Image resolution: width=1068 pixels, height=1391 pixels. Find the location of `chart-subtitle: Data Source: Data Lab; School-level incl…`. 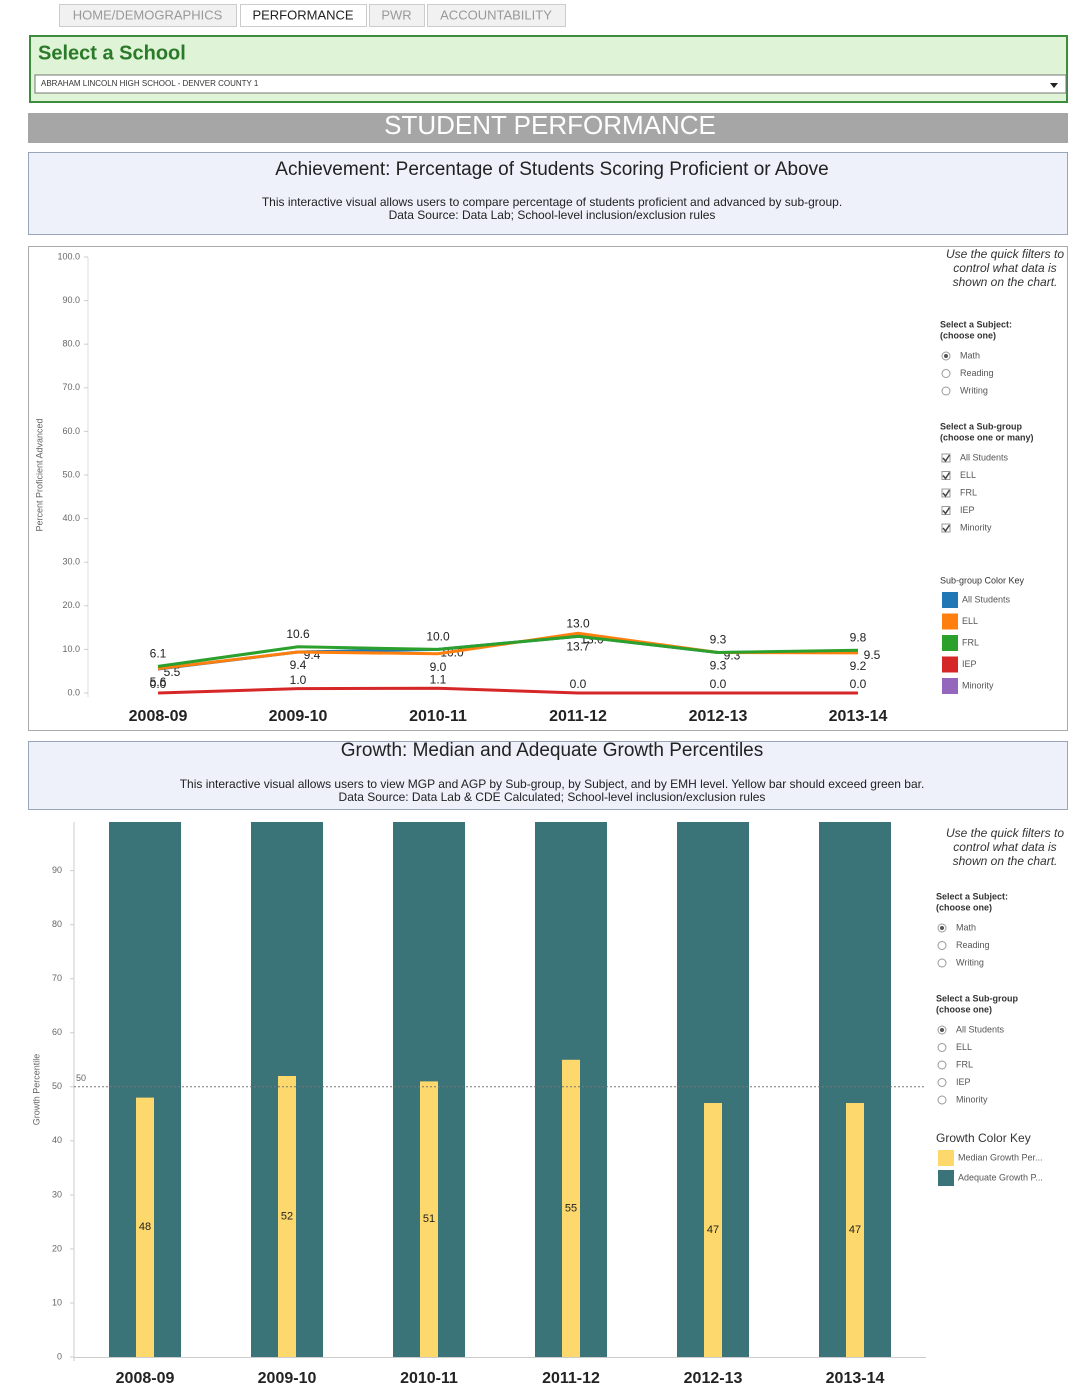

chart-subtitle: Data Source: Data Lab; School-level incl… is located at coordinates (552, 215).